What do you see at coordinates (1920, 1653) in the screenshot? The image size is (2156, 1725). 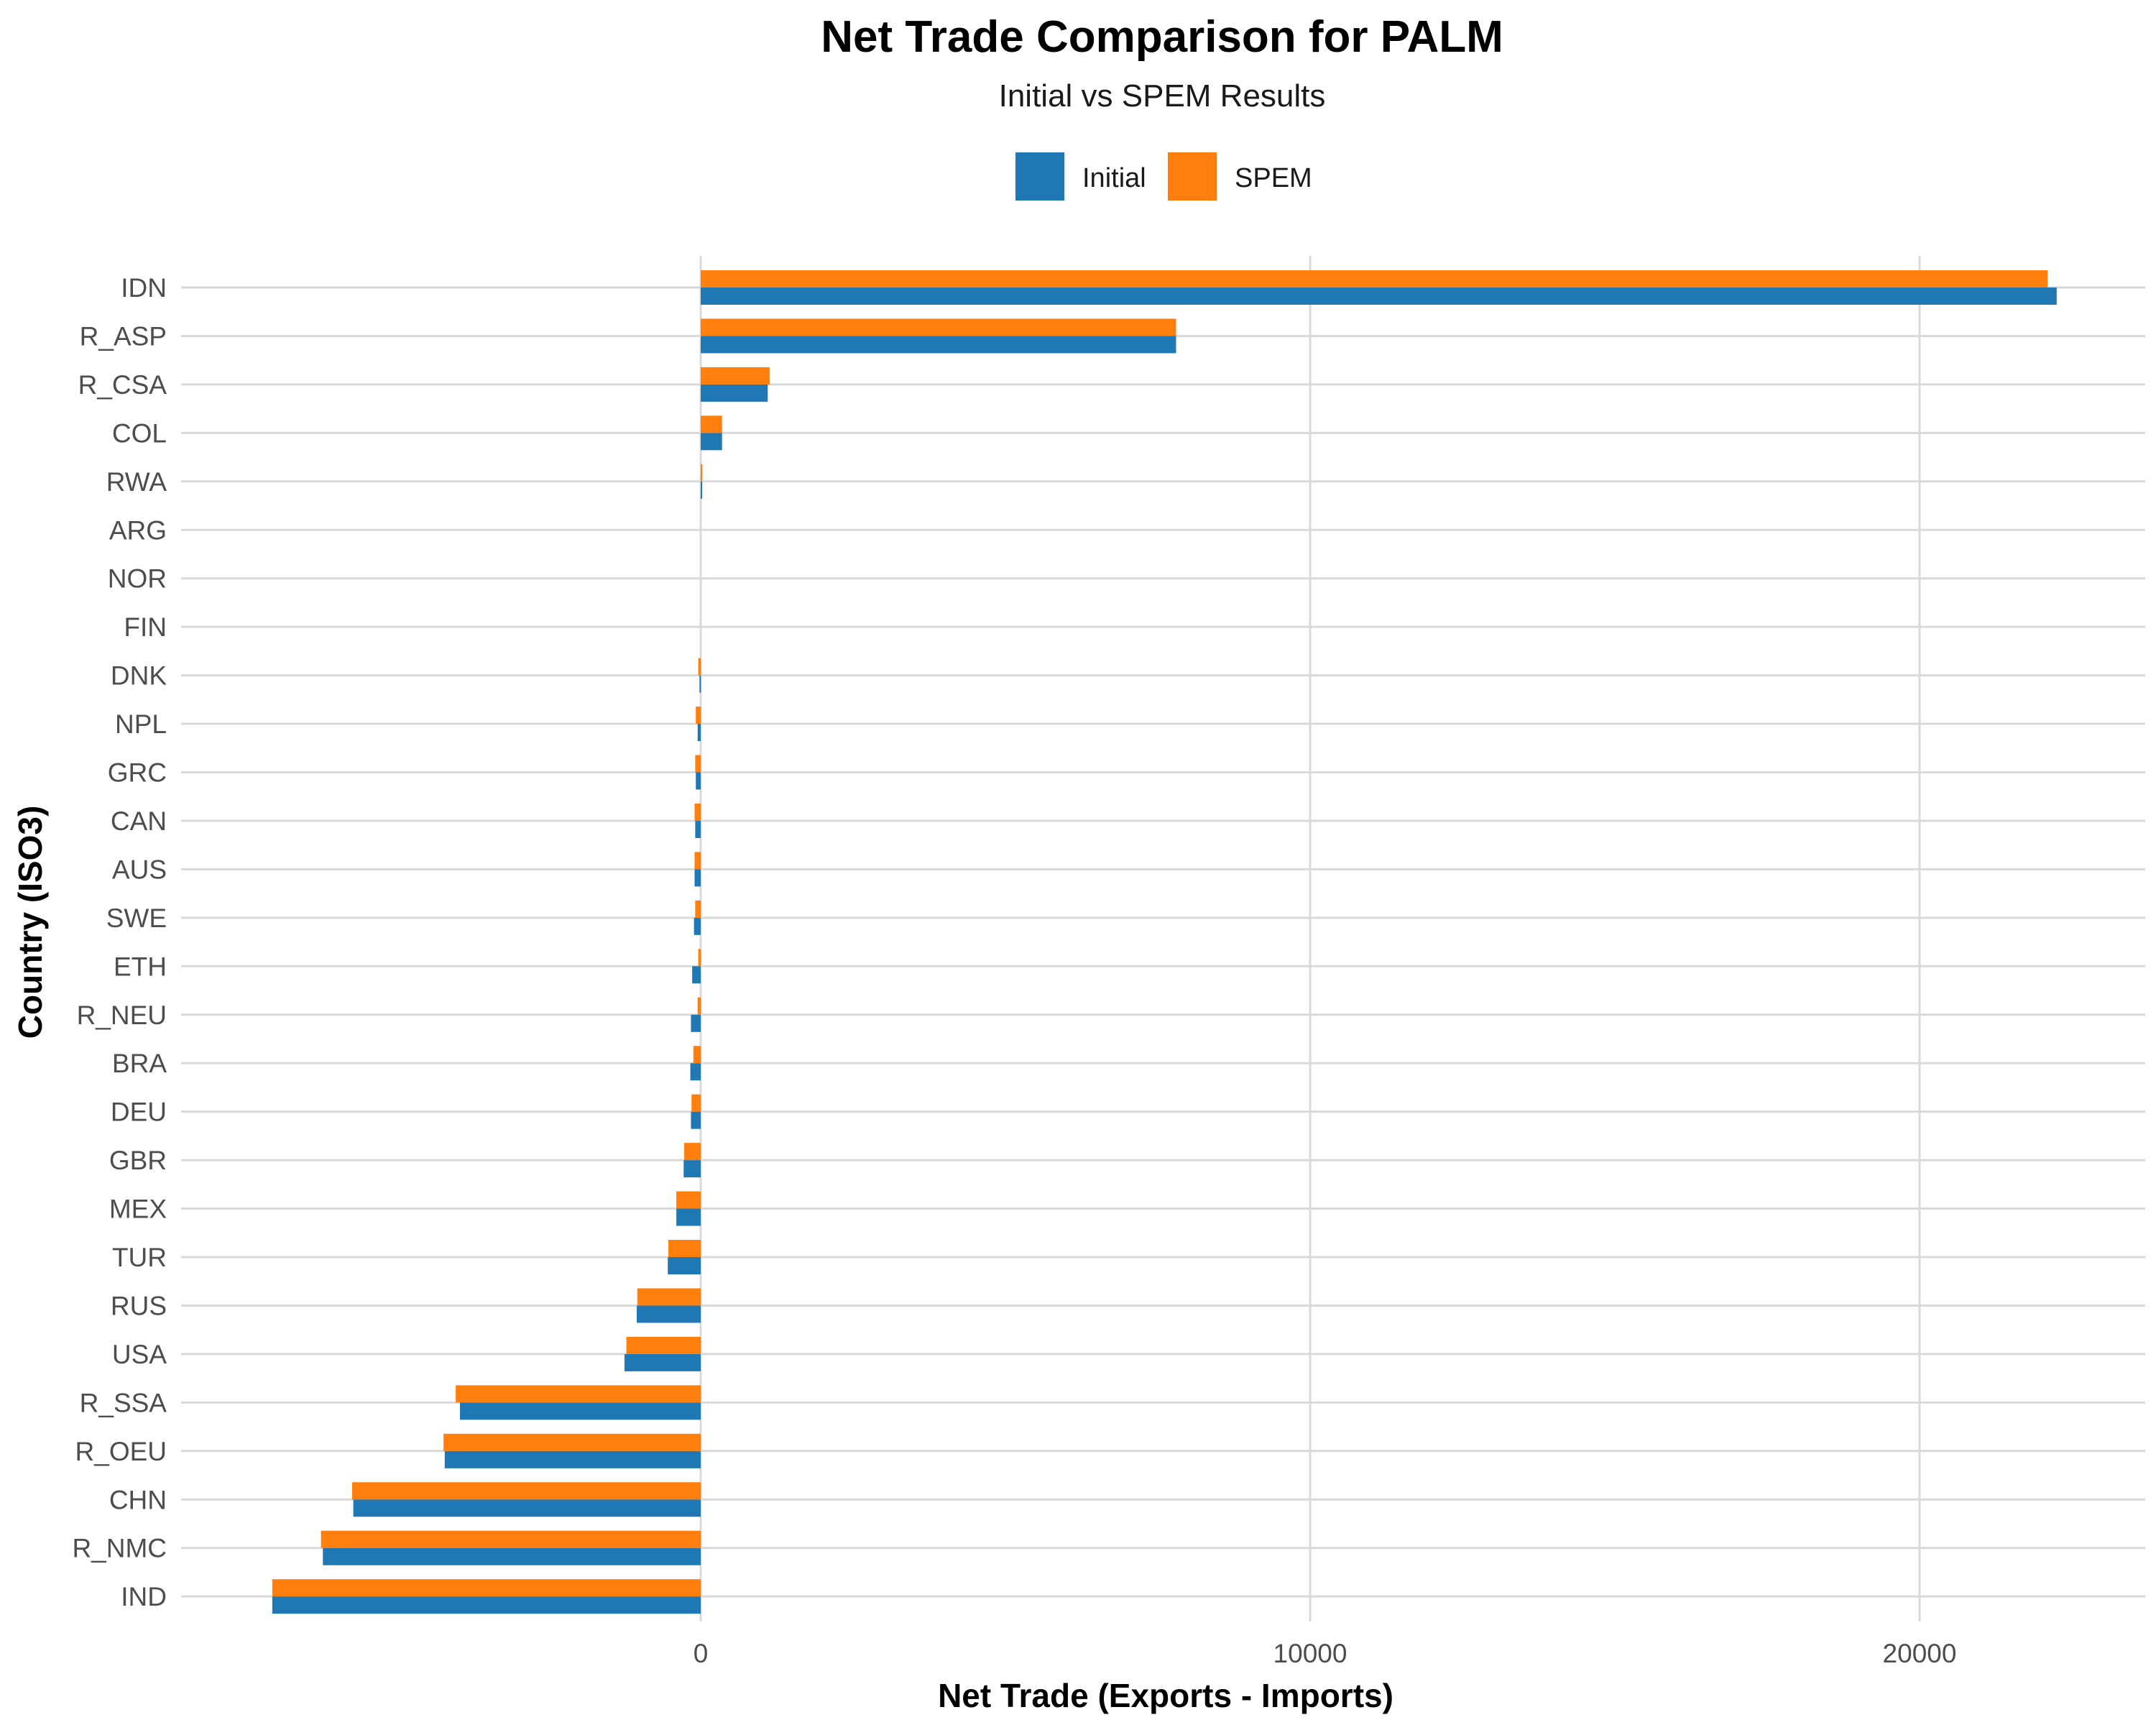 I see `x-tick-label: 20000` at bounding box center [1920, 1653].